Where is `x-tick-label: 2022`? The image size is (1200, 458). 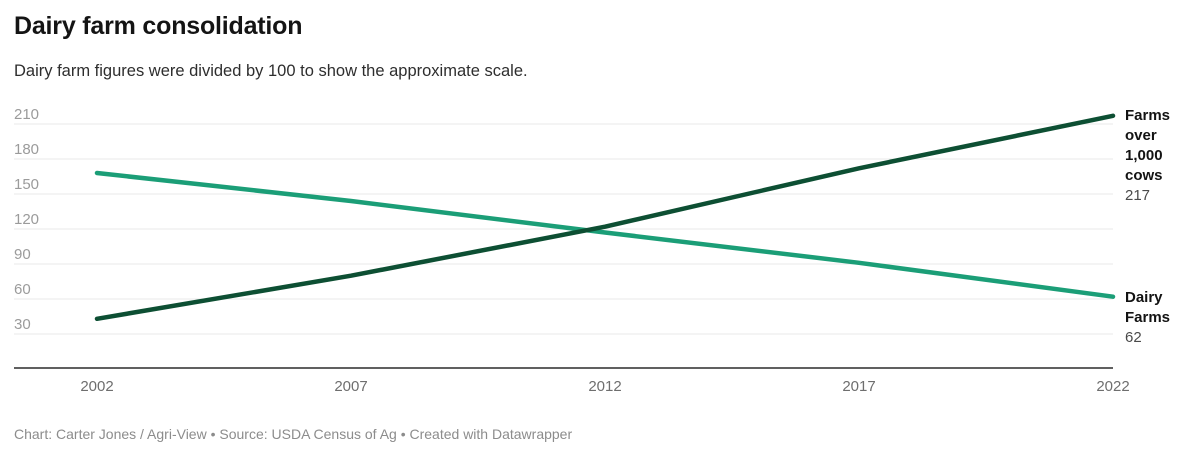
x-tick-label: 2022 is located at coordinates (1112, 386).